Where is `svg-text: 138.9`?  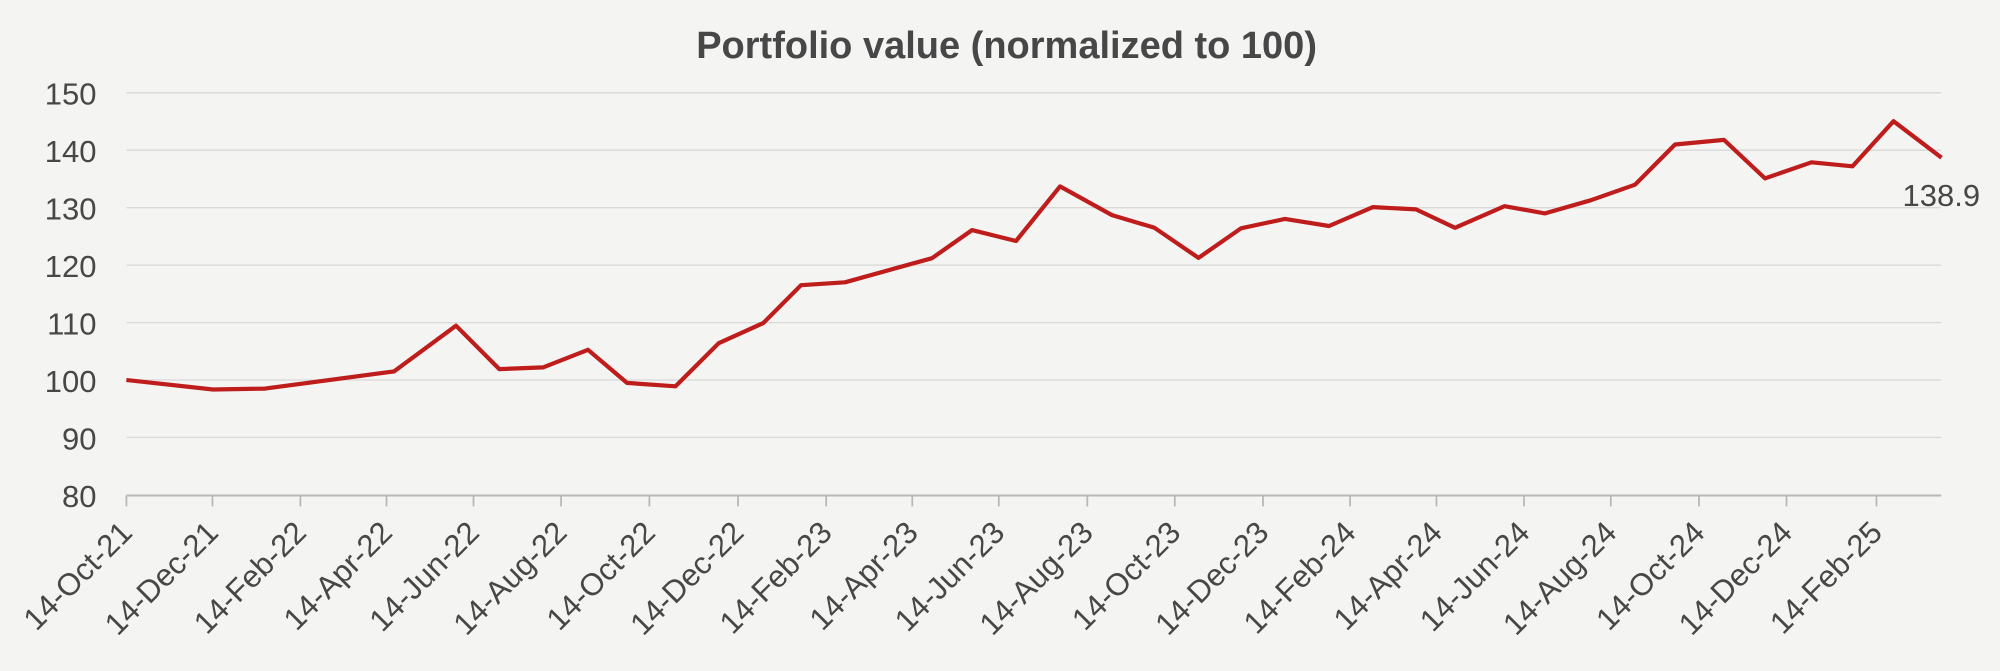 svg-text: 138.9 is located at coordinates (1942, 195).